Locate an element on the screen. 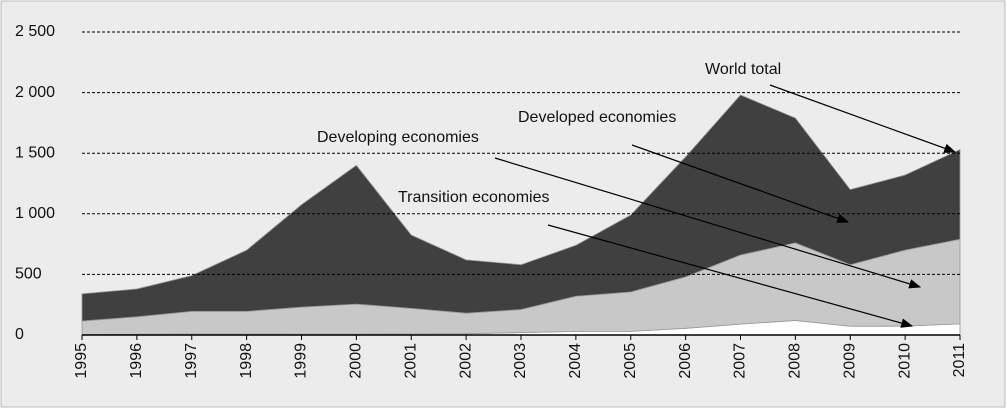 Image resolution: width=1007 pixels, height=409 pixels. x-tick-label: 2011 is located at coordinates (959, 360).